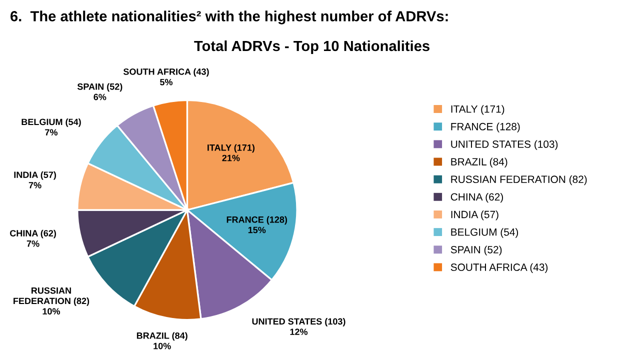 The width and height of the screenshot is (624, 350). What do you see at coordinates (299, 332) in the screenshot?
I see `data-label: 12%` at bounding box center [299, 332].